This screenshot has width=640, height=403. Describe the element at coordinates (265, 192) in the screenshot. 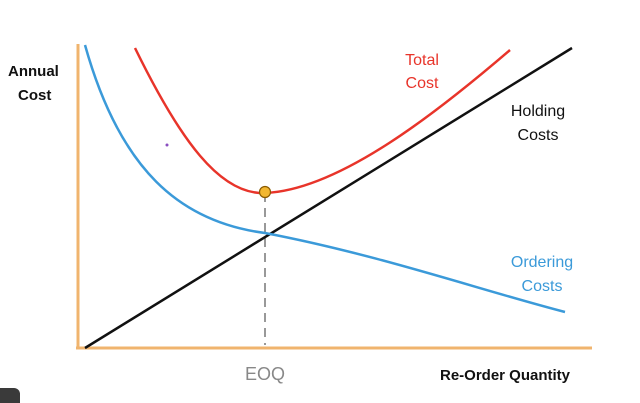

I see `eoq-point` at that location.